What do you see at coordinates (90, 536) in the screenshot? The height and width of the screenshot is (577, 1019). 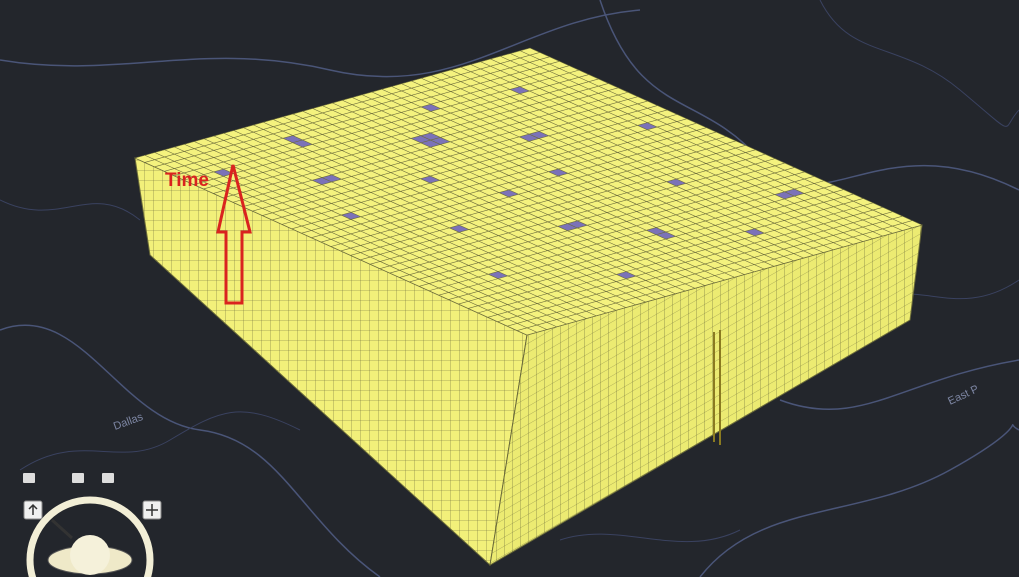 I see `compass-ring` at bounding box center [90, 536].